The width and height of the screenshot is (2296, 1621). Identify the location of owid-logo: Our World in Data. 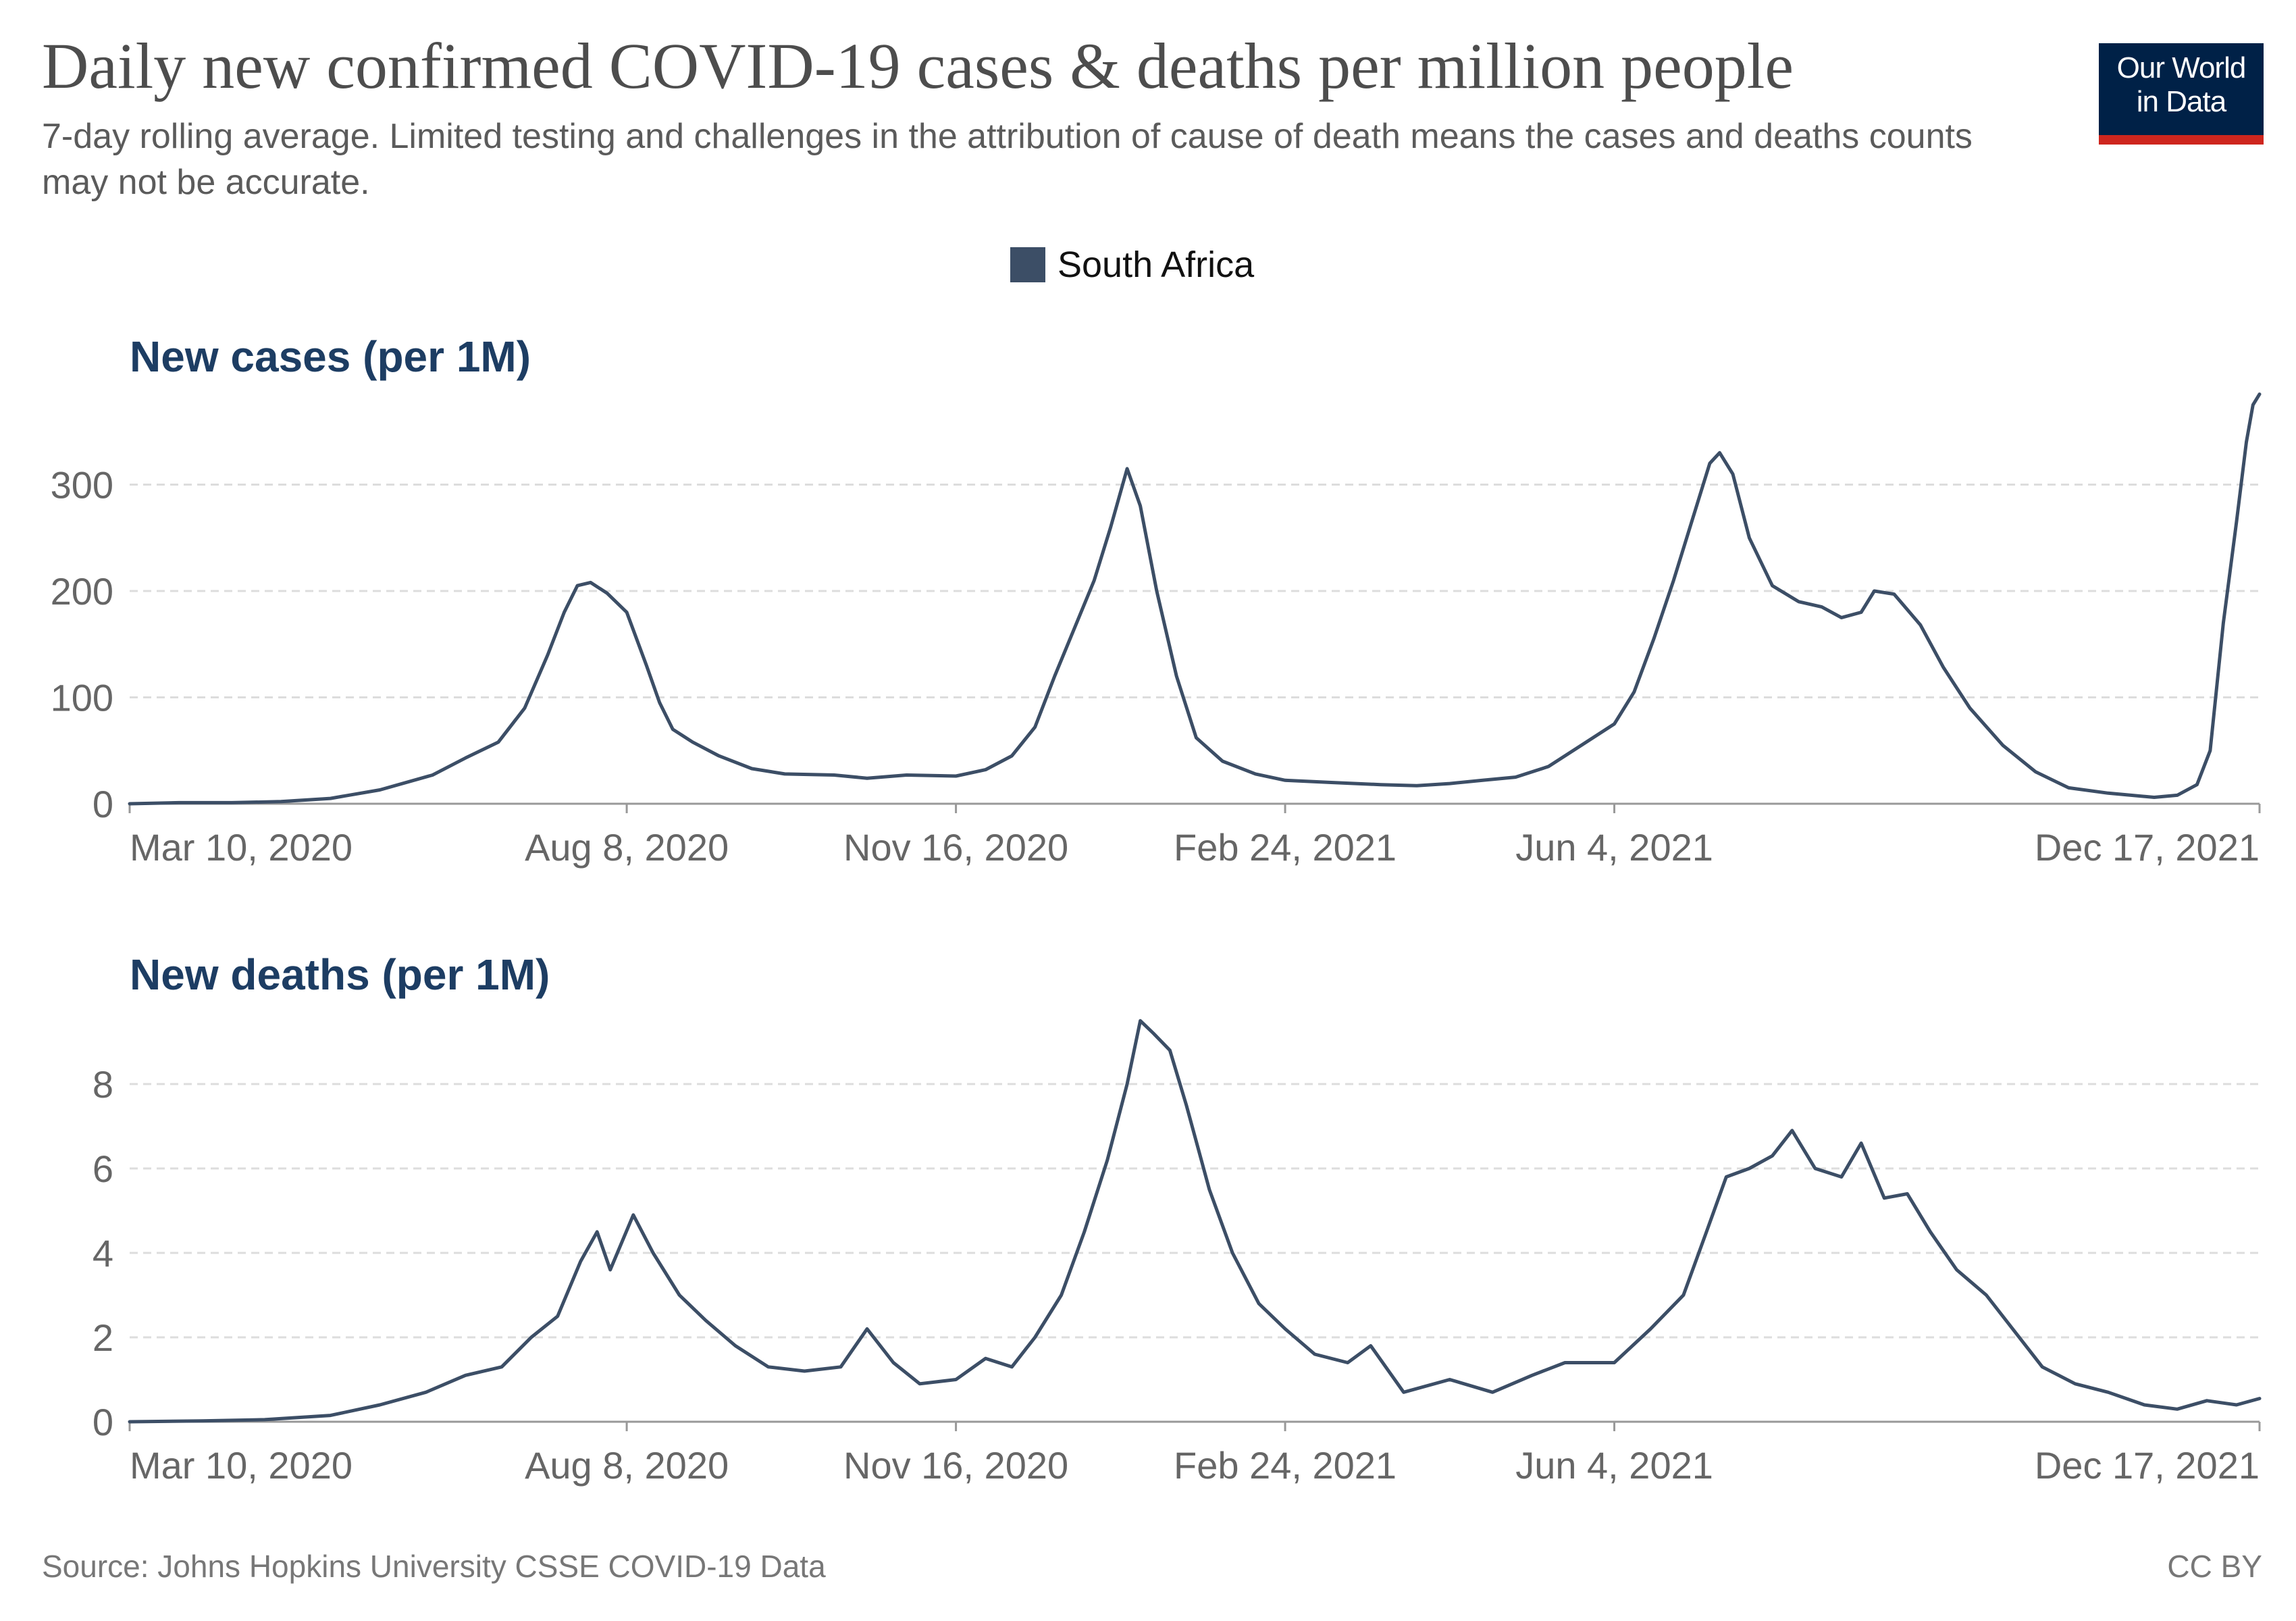
(2181, 94).